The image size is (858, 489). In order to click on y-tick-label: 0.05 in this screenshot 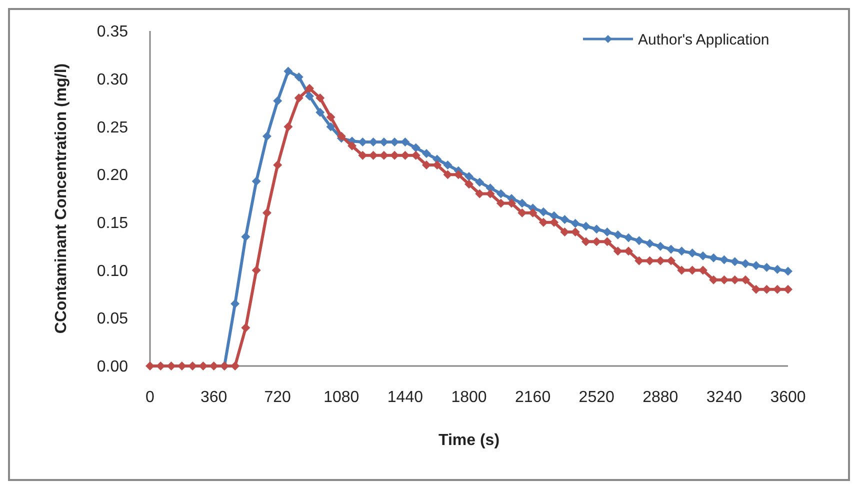, I will do `click(112, 319)`.